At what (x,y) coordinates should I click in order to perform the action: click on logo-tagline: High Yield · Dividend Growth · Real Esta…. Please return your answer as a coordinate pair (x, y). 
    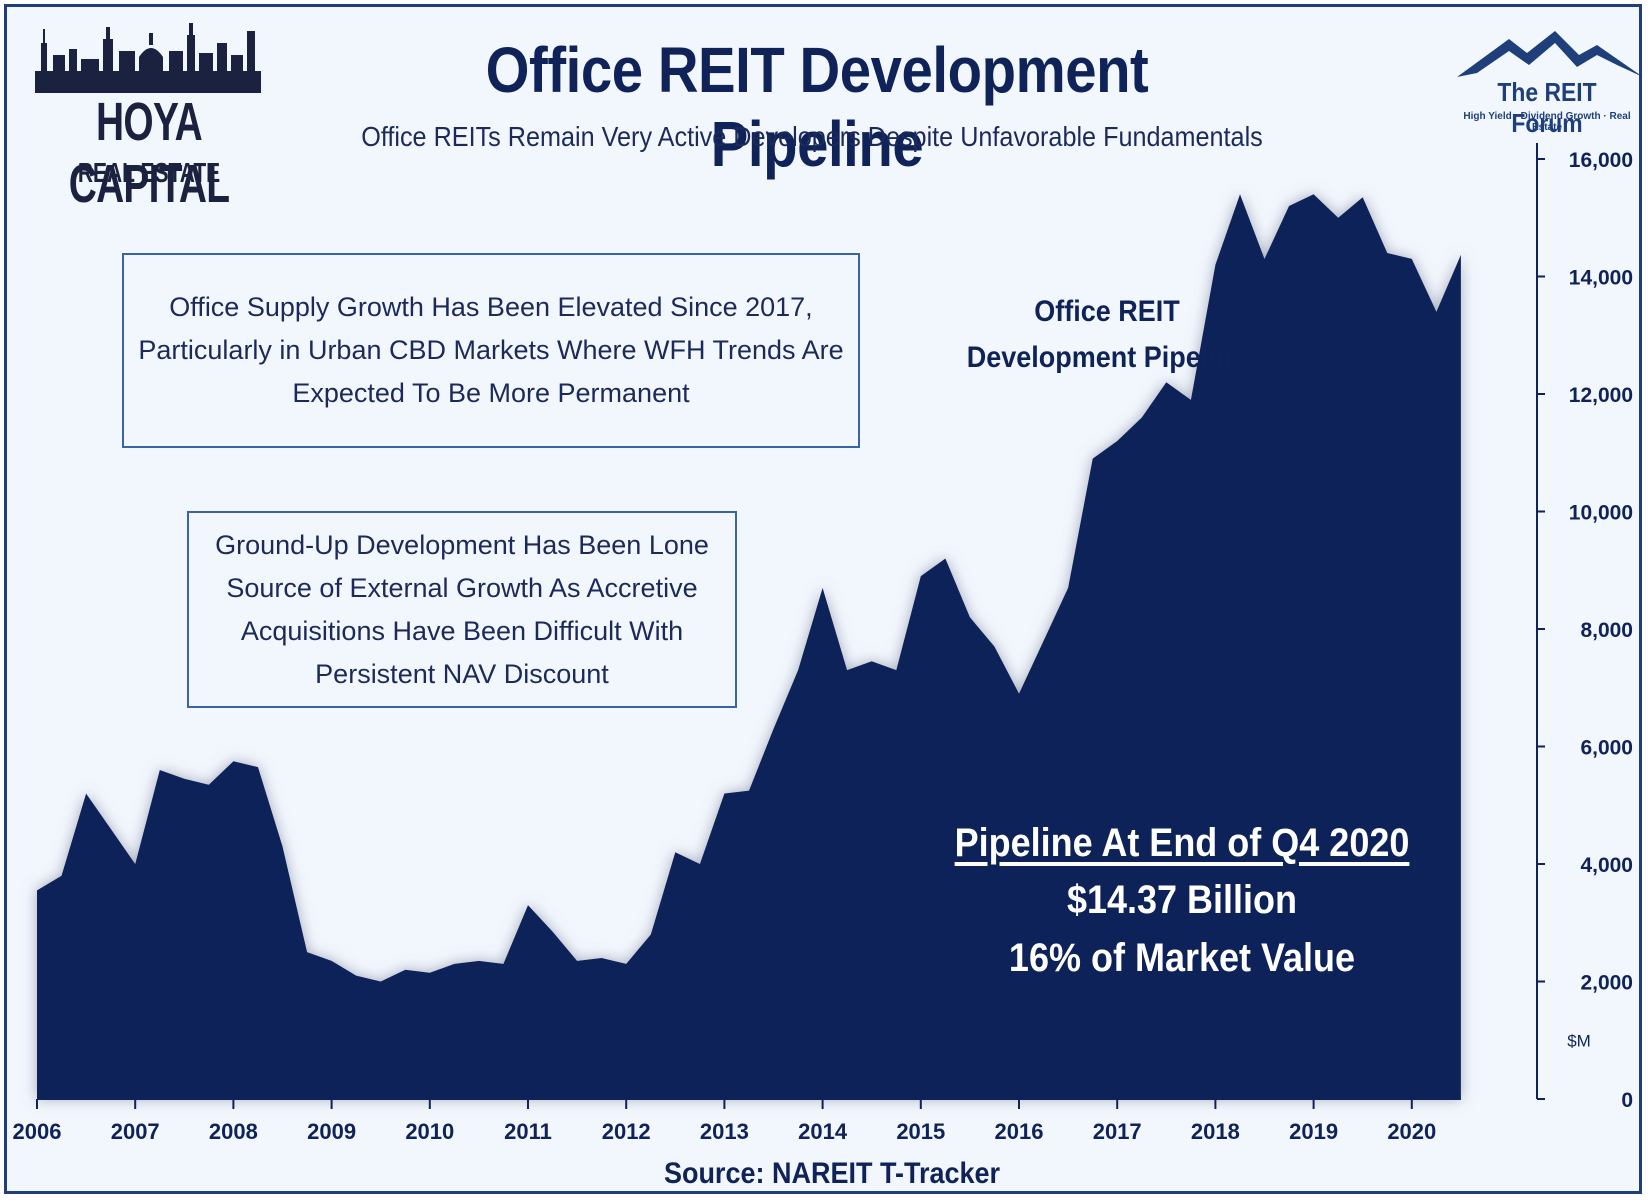
    Looking at the image, I should click on (1547, 122).